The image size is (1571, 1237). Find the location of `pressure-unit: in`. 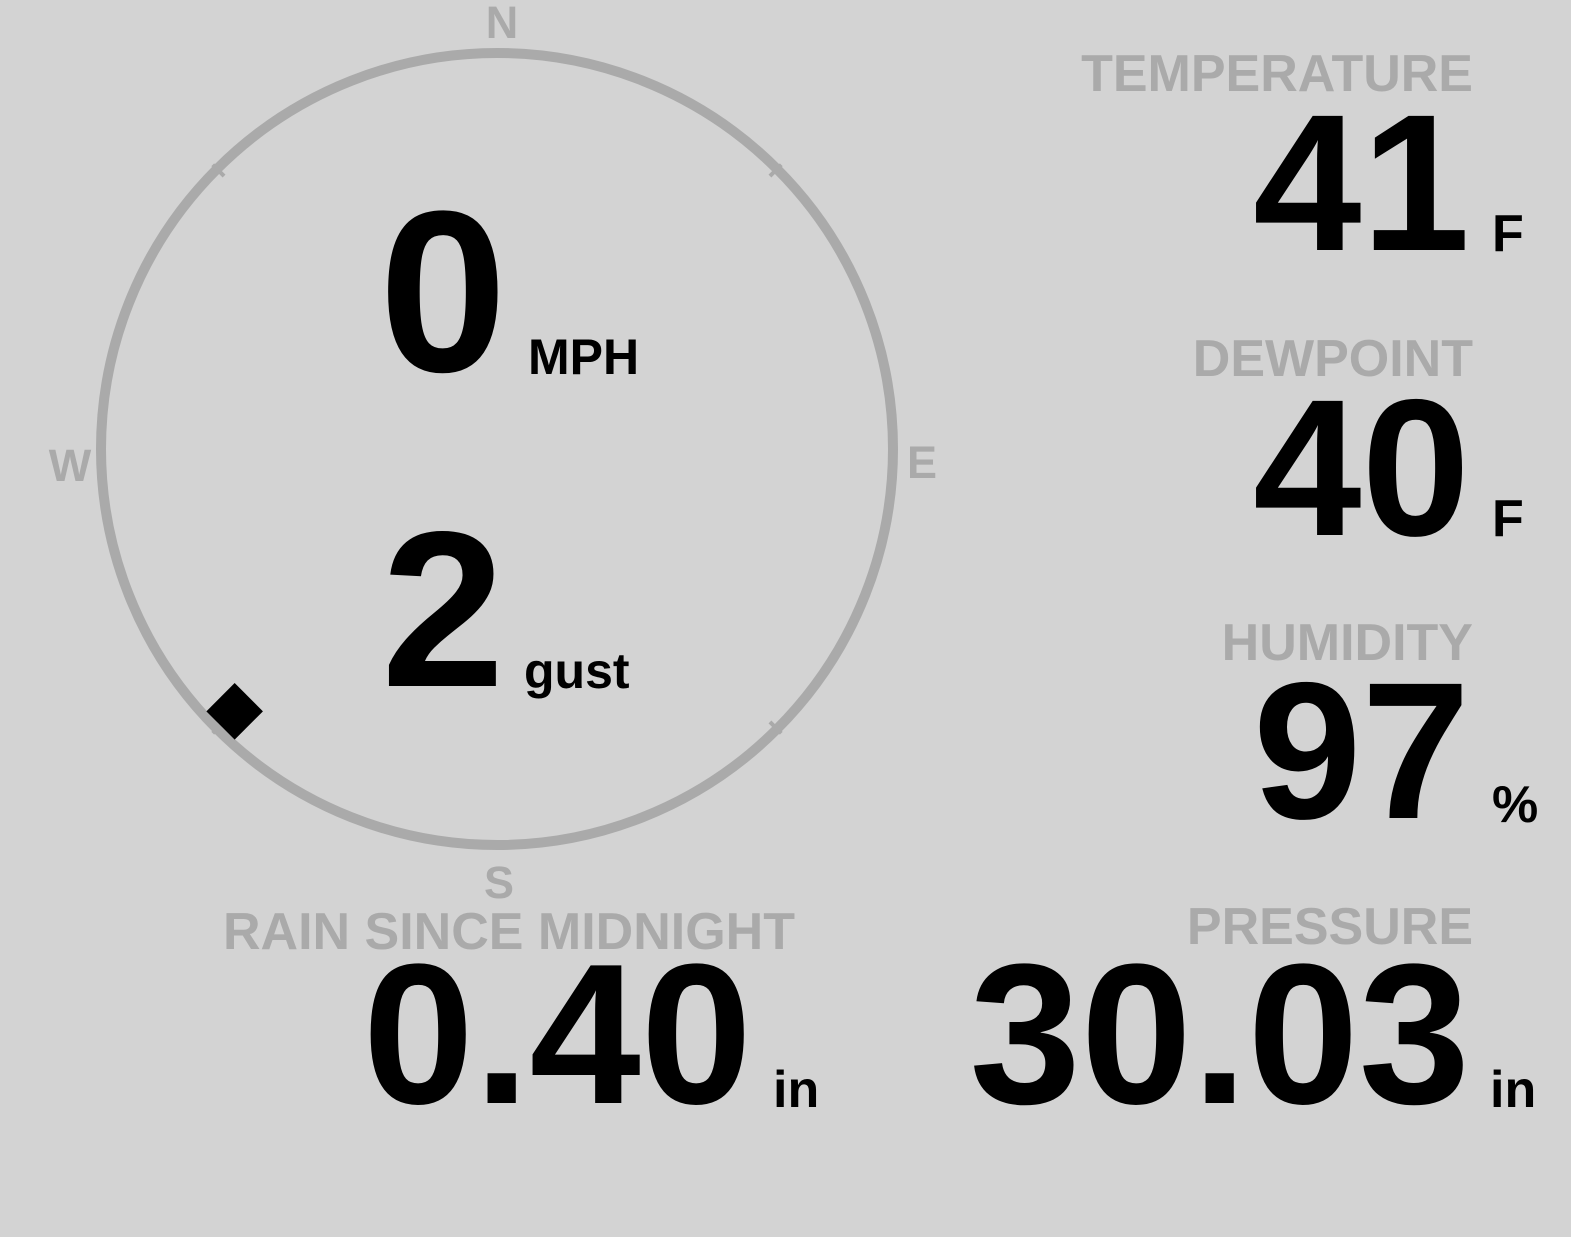

pressure-unit: in is located at coordinates (1513, 1090).